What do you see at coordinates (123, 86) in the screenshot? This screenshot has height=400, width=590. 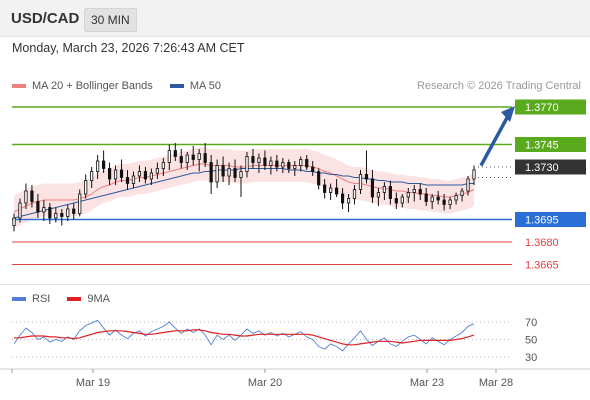 I see `price-legend: MA 20 + Bollinger Bands MA 50` at bounding box center [123, 86].